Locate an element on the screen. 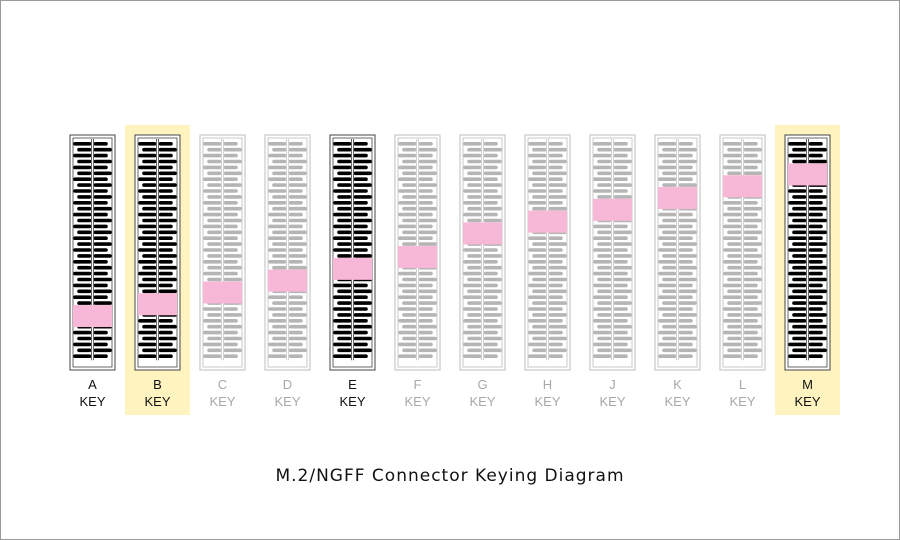 This screenshot has width=900, height=540. key-b-notch is located at coordinates (157, 304).